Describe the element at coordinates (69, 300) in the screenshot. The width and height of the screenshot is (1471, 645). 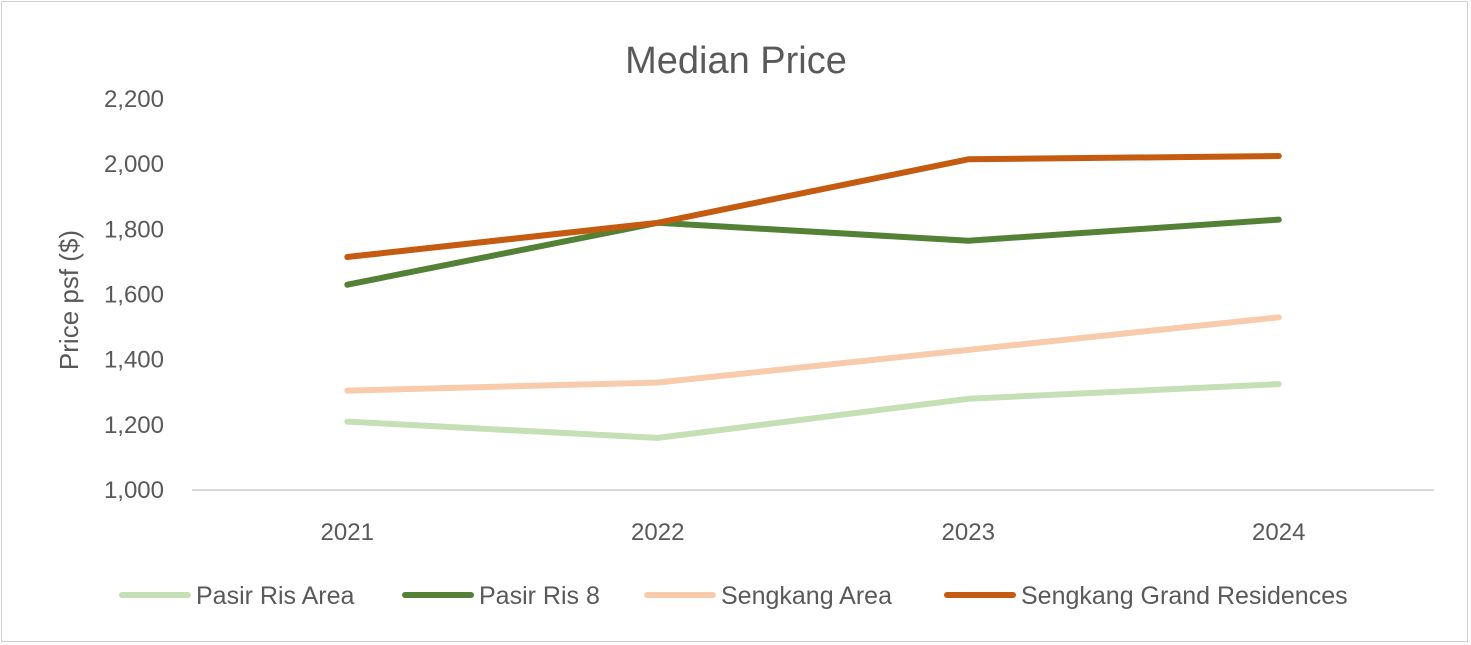
I see `y-axis-title: Price psf ($)` at that location.